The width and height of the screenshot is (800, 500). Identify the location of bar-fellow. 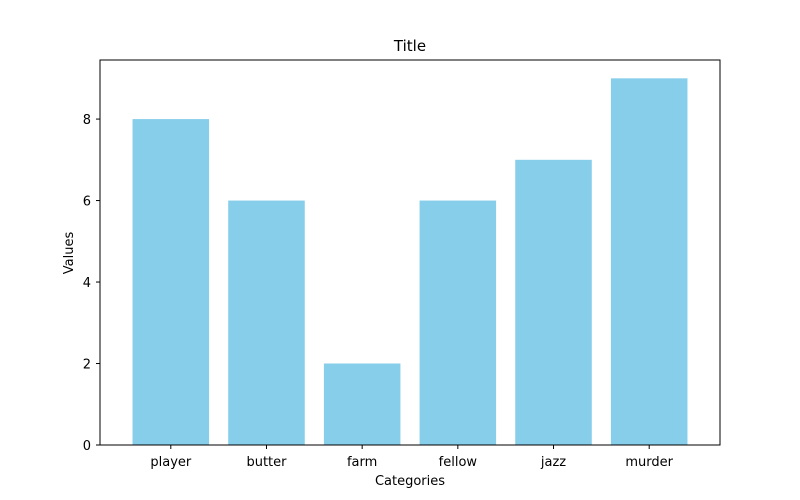
(458, 322).